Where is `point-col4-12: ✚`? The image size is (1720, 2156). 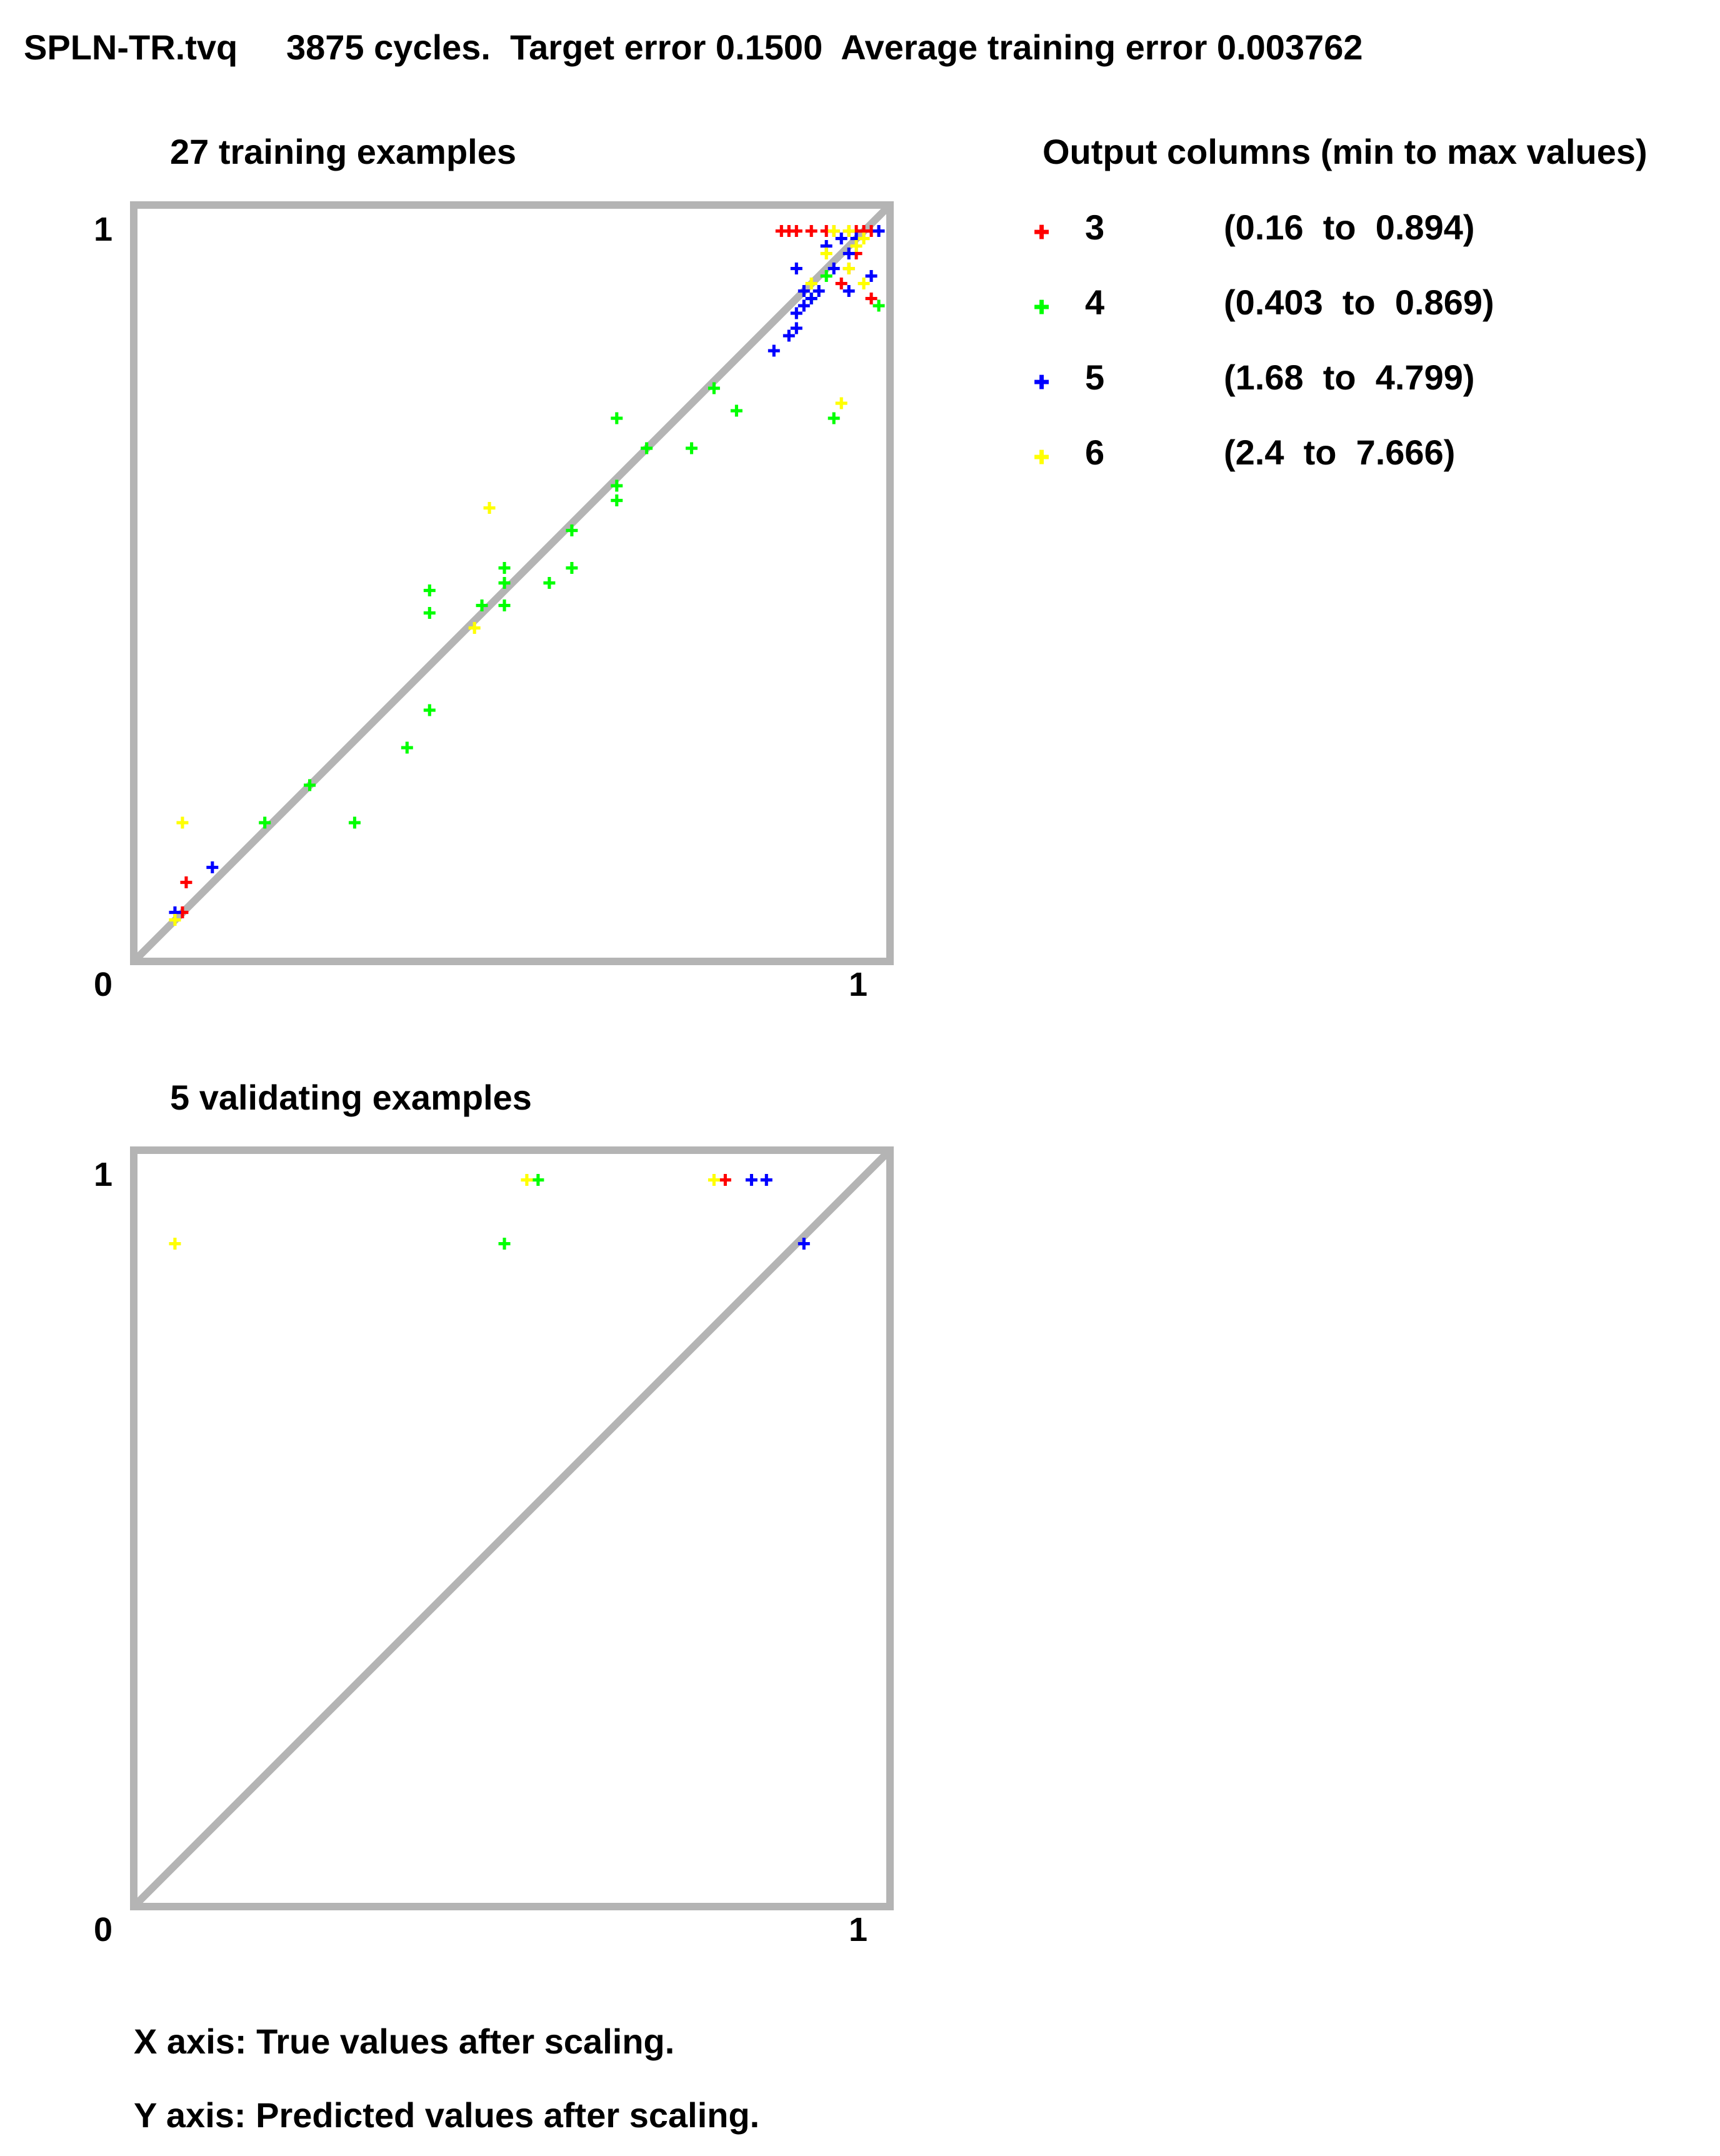
point-col4-12: ✚ is located at coordinates (572, 568).